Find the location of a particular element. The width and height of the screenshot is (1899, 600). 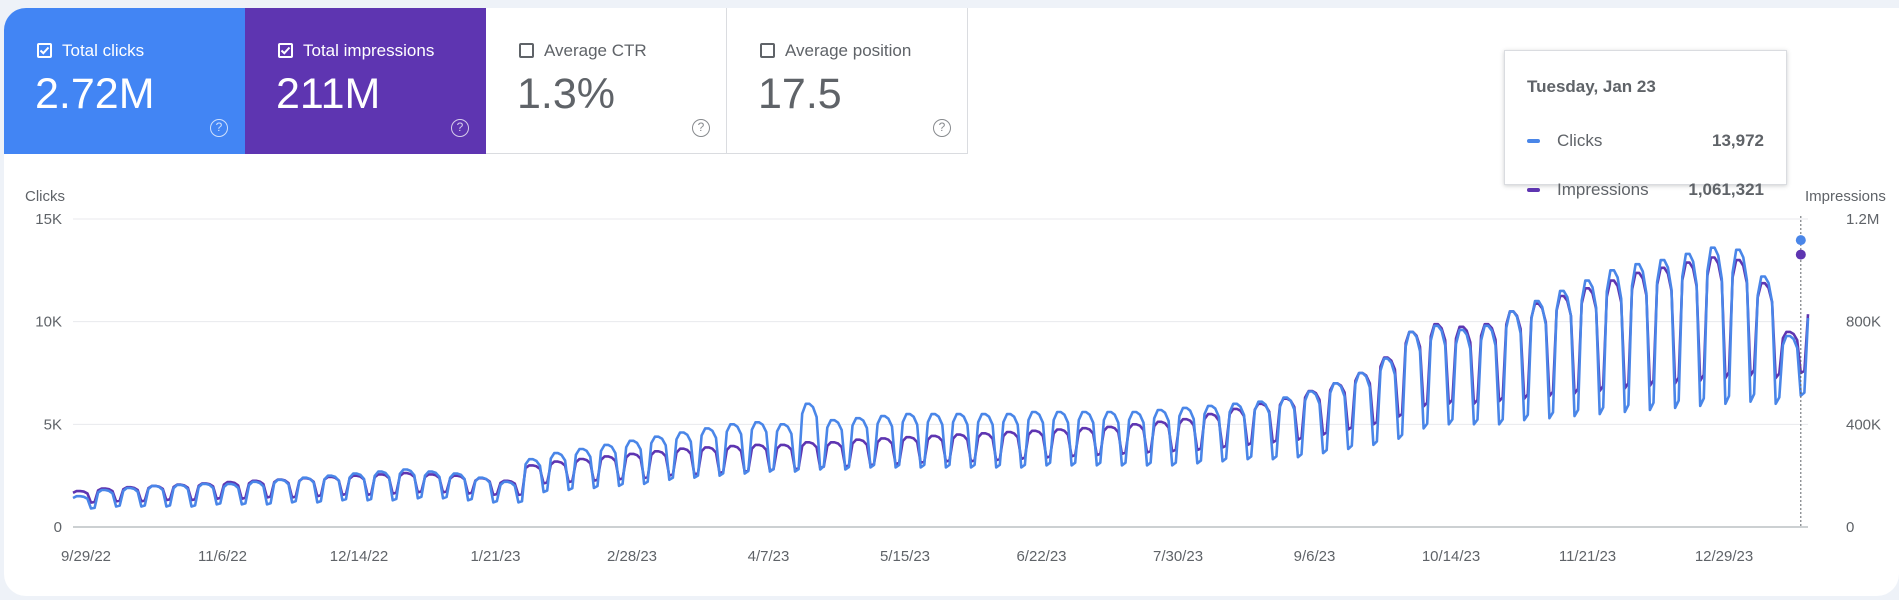

x-tick-label: 10/14/23 is located at coordinates (1451, 556).